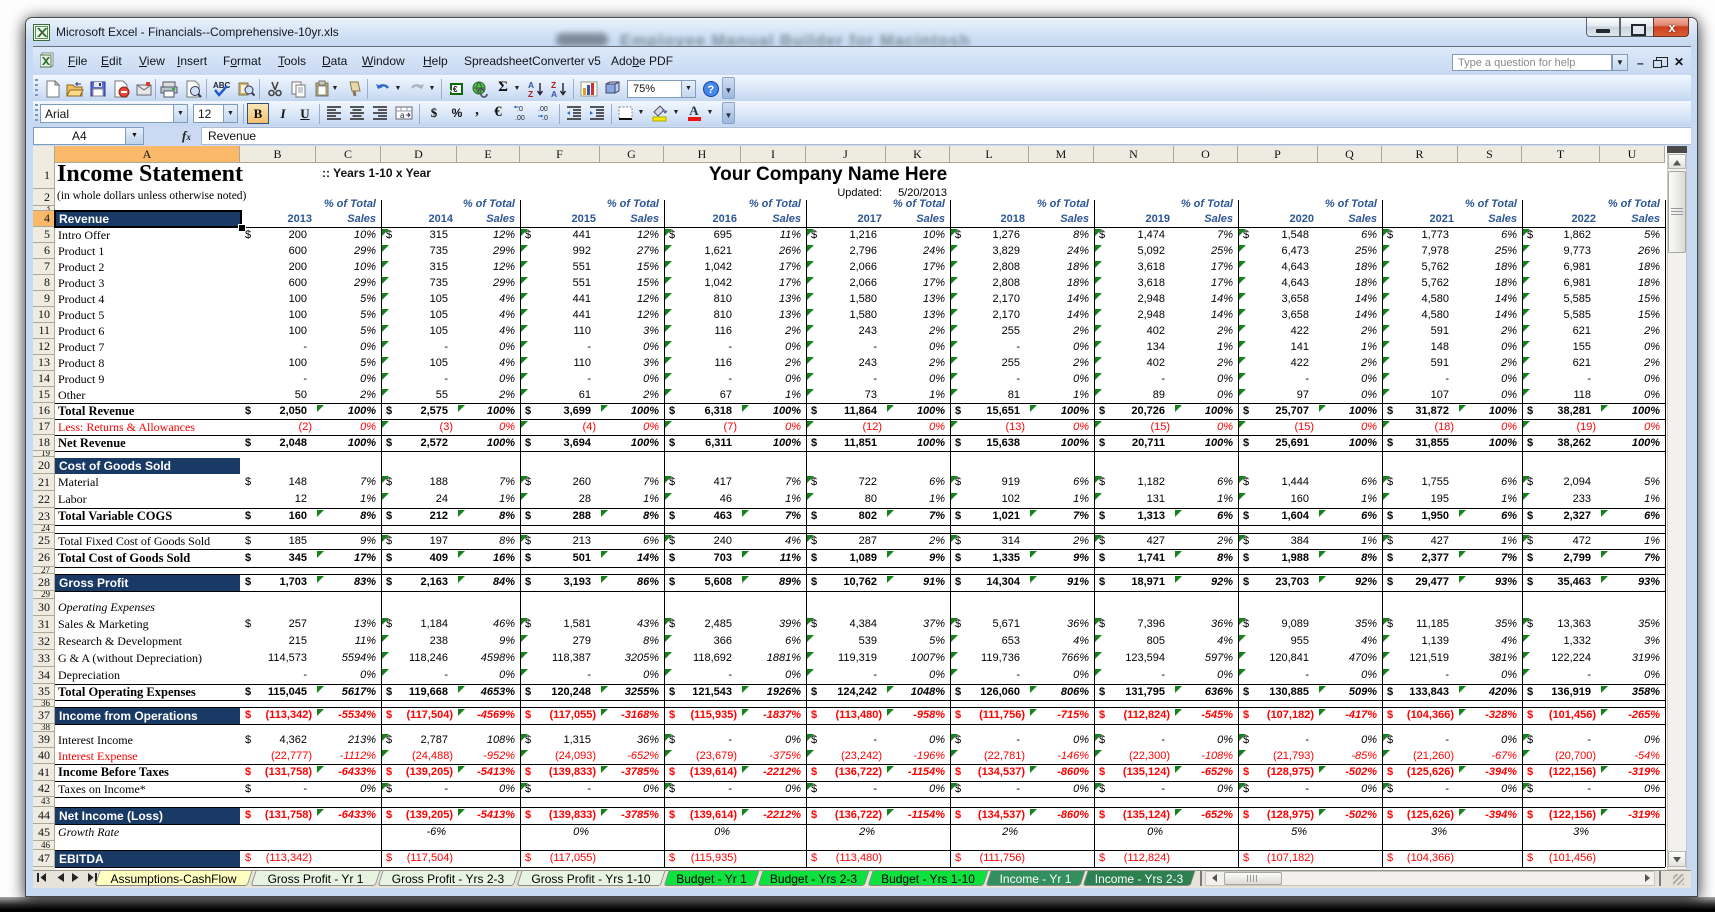 Image resolution: width=1715 pixels, height=912 pixels. I want to click on svg-text: a, so click(402, 115).